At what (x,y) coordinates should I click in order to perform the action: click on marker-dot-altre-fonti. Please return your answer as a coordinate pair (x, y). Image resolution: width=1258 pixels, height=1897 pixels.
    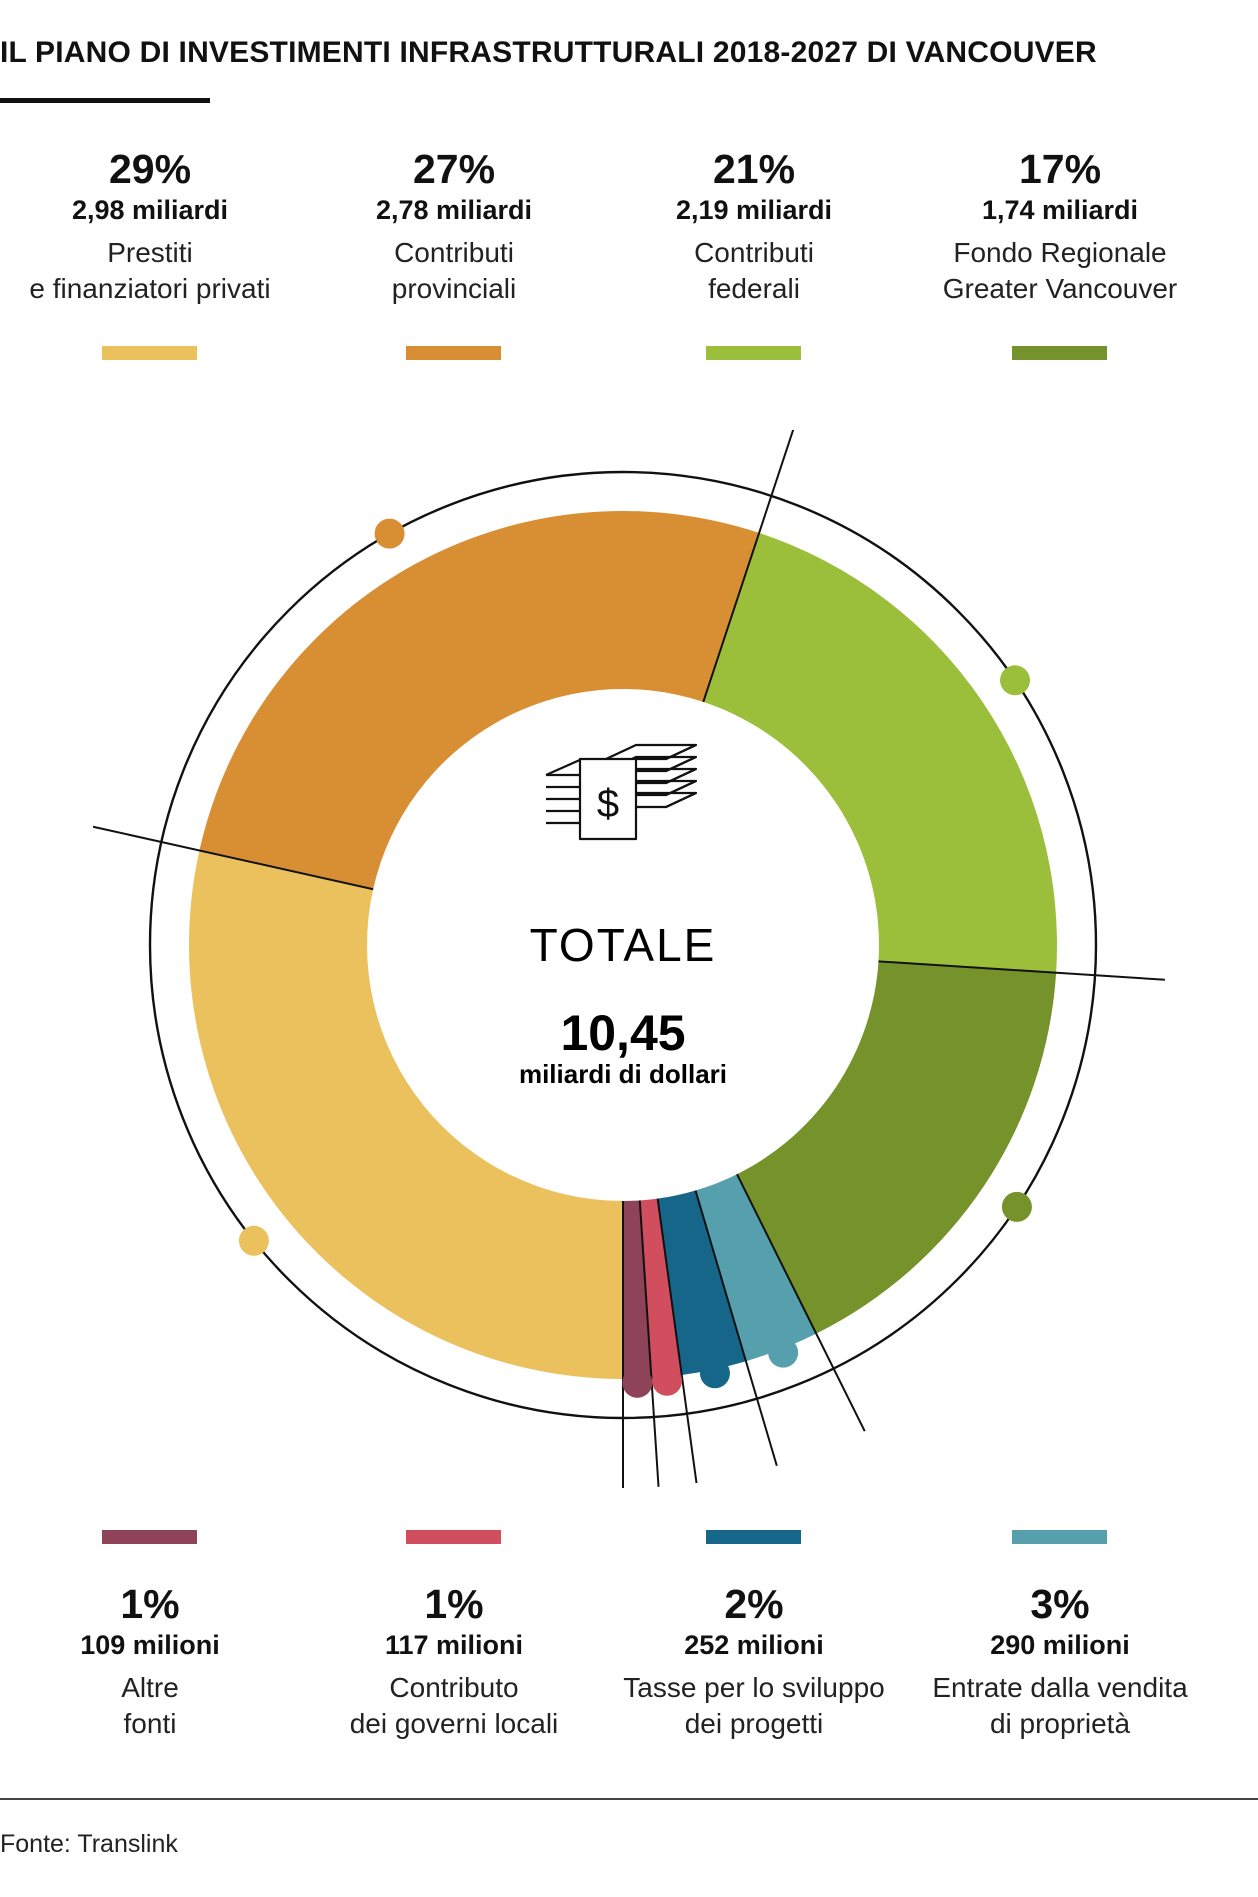
    Looking at the image, I should click on (637, 1382).